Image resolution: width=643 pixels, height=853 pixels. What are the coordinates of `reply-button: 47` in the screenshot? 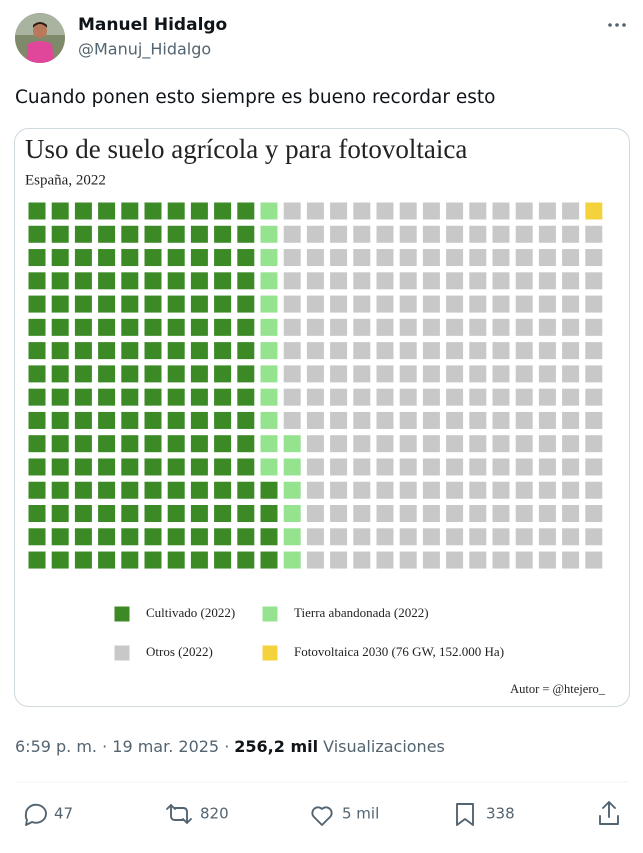 It's located at (48, 814).